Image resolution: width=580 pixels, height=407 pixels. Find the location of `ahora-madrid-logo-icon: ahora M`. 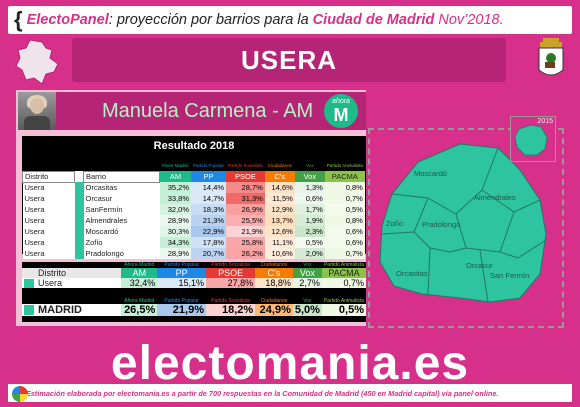

ahora-madrid-logo-icon: ahora M is located at coordinates (341, 111).